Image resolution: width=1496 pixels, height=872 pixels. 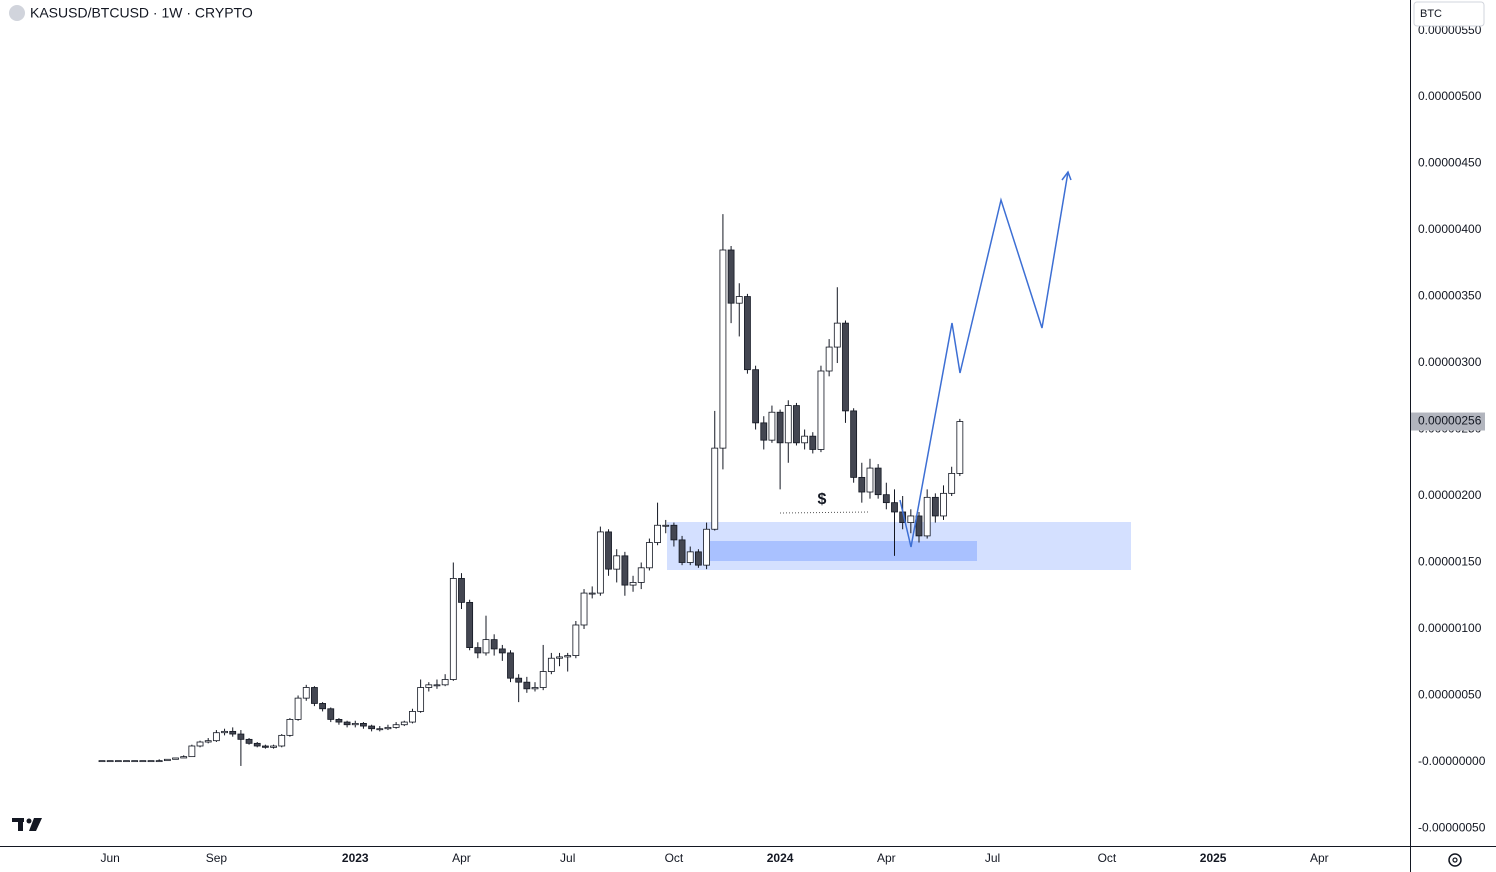 I want to click on demand-zone, so click(x=899, y=546).